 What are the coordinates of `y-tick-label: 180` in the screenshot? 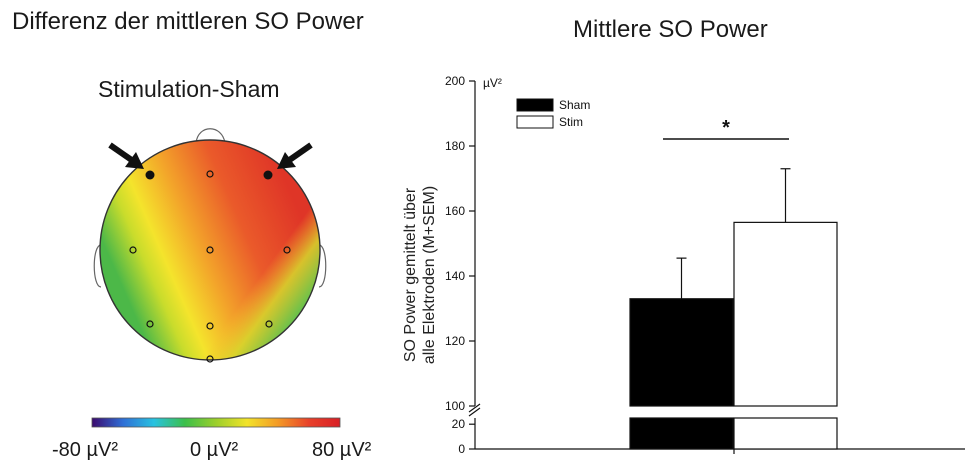 It's located at (455, 146).